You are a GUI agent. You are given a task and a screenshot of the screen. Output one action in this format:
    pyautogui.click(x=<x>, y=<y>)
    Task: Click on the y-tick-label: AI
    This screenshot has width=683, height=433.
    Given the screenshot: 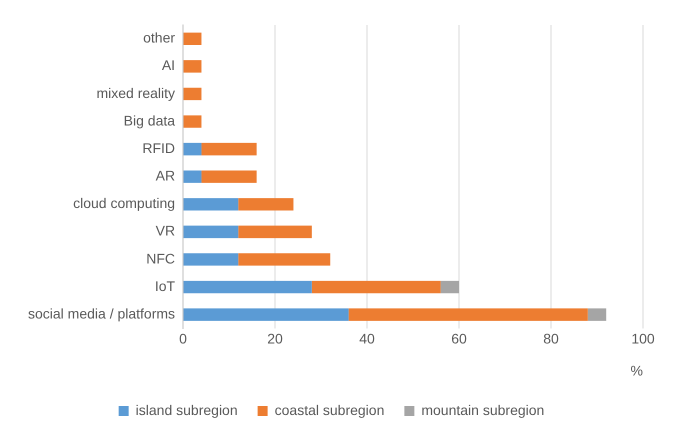 What is the action you would take?
    pyautogui.click(x=169, y=65)
    